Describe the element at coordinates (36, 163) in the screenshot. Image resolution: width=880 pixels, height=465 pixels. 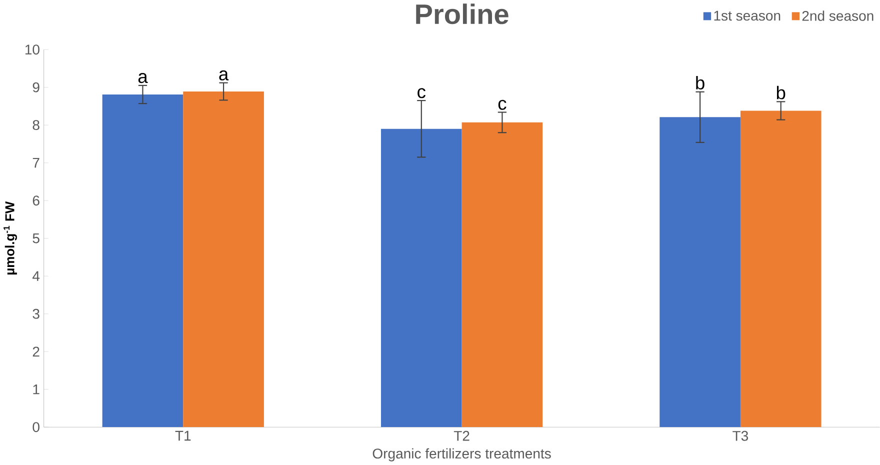
I see `y-tick-label: 7` at that location.